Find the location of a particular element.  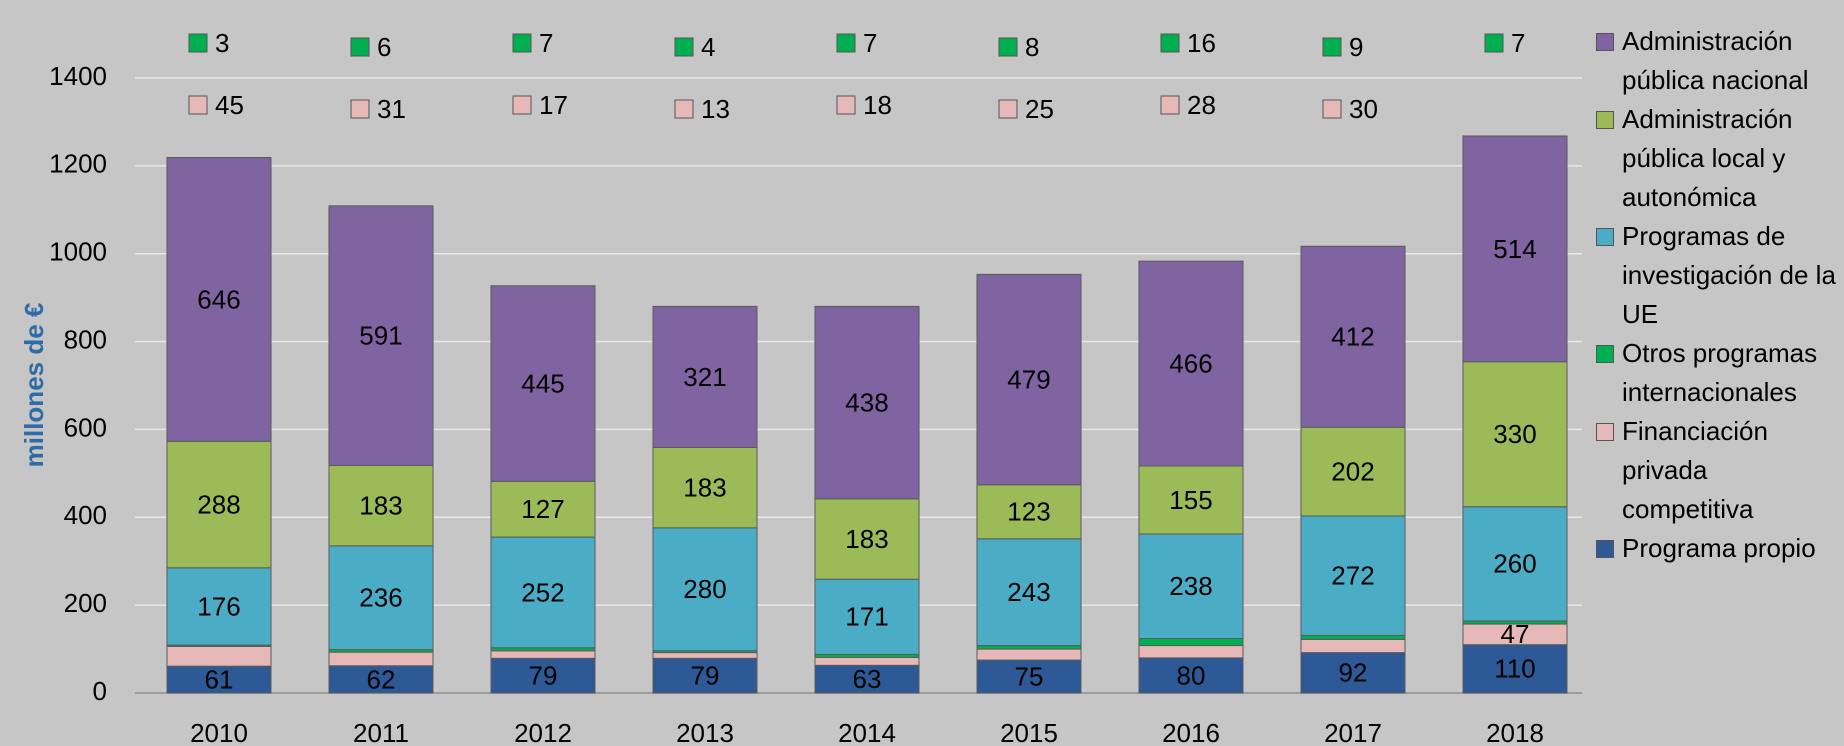

value-label: 288 is located at coordinates (218, 504).